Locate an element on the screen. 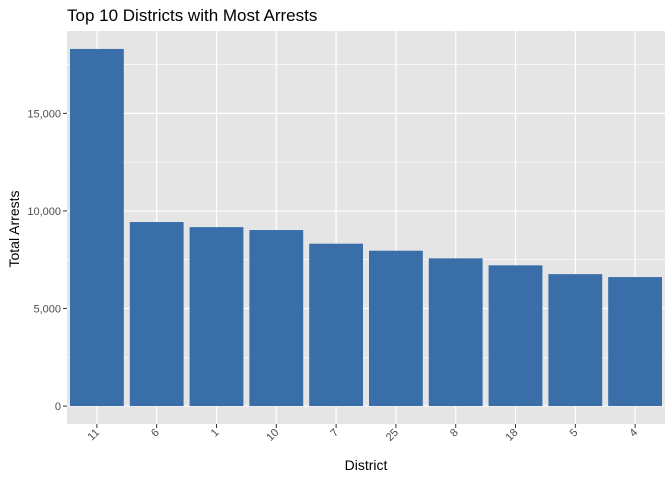  x-axis-ticks: 11 6 1 10 7 25 8 18 5 4 is located at coordinates (362, 434).